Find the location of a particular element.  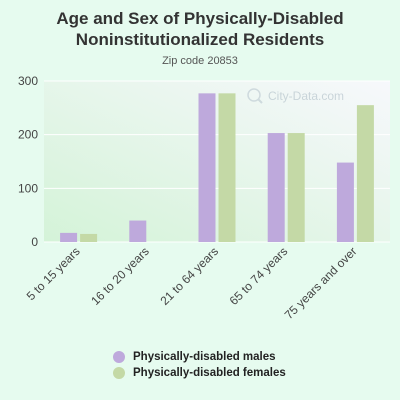

legend-item-males: Physically-disabled males is located at coordinates (199, 357).